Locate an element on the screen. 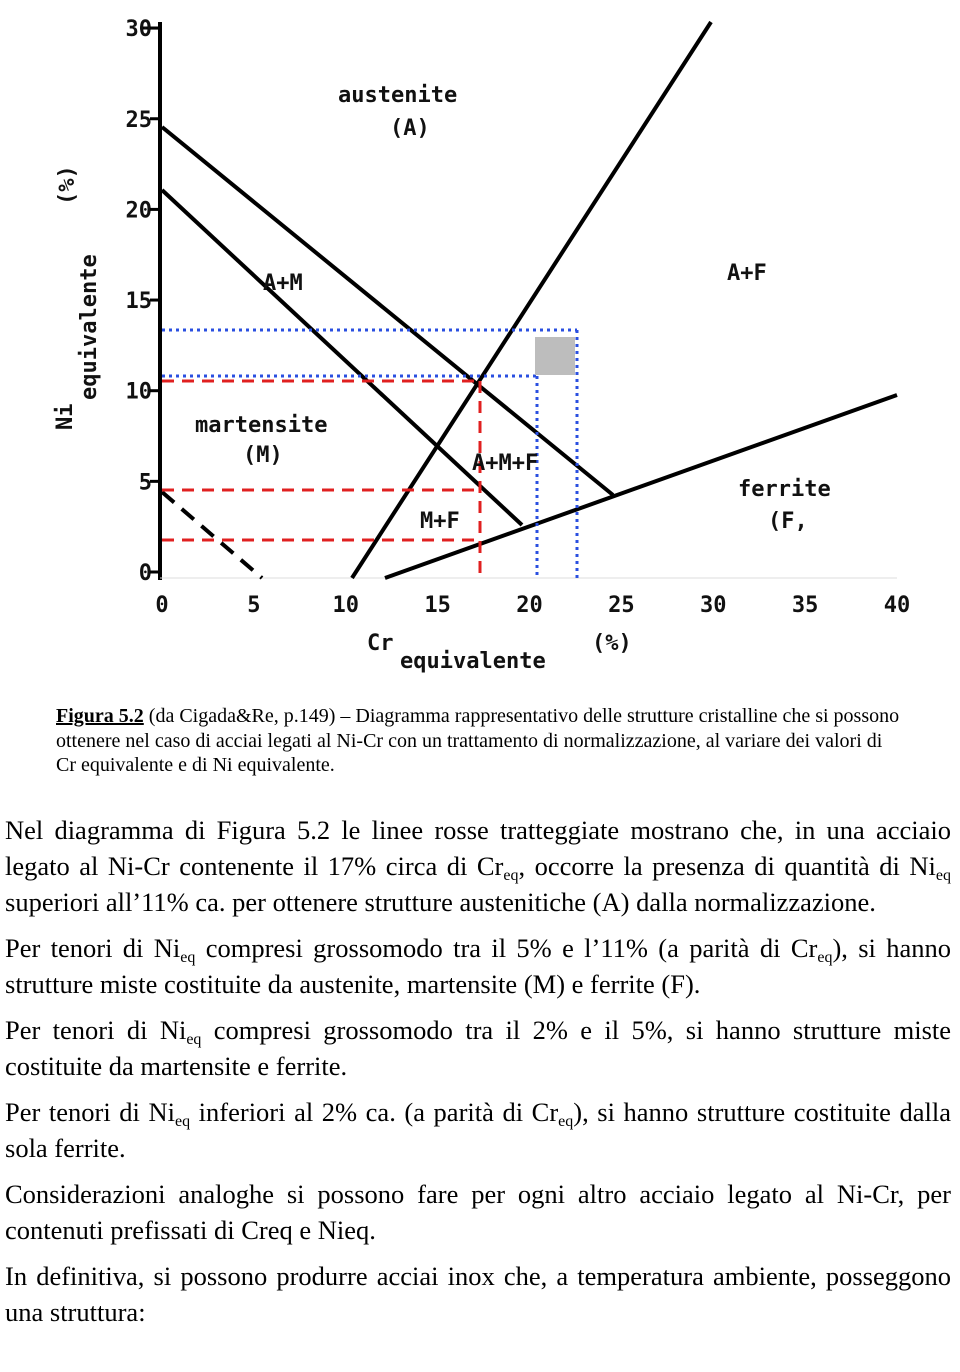  x-axis-label: equivalente is located at coordinates (473, 661).